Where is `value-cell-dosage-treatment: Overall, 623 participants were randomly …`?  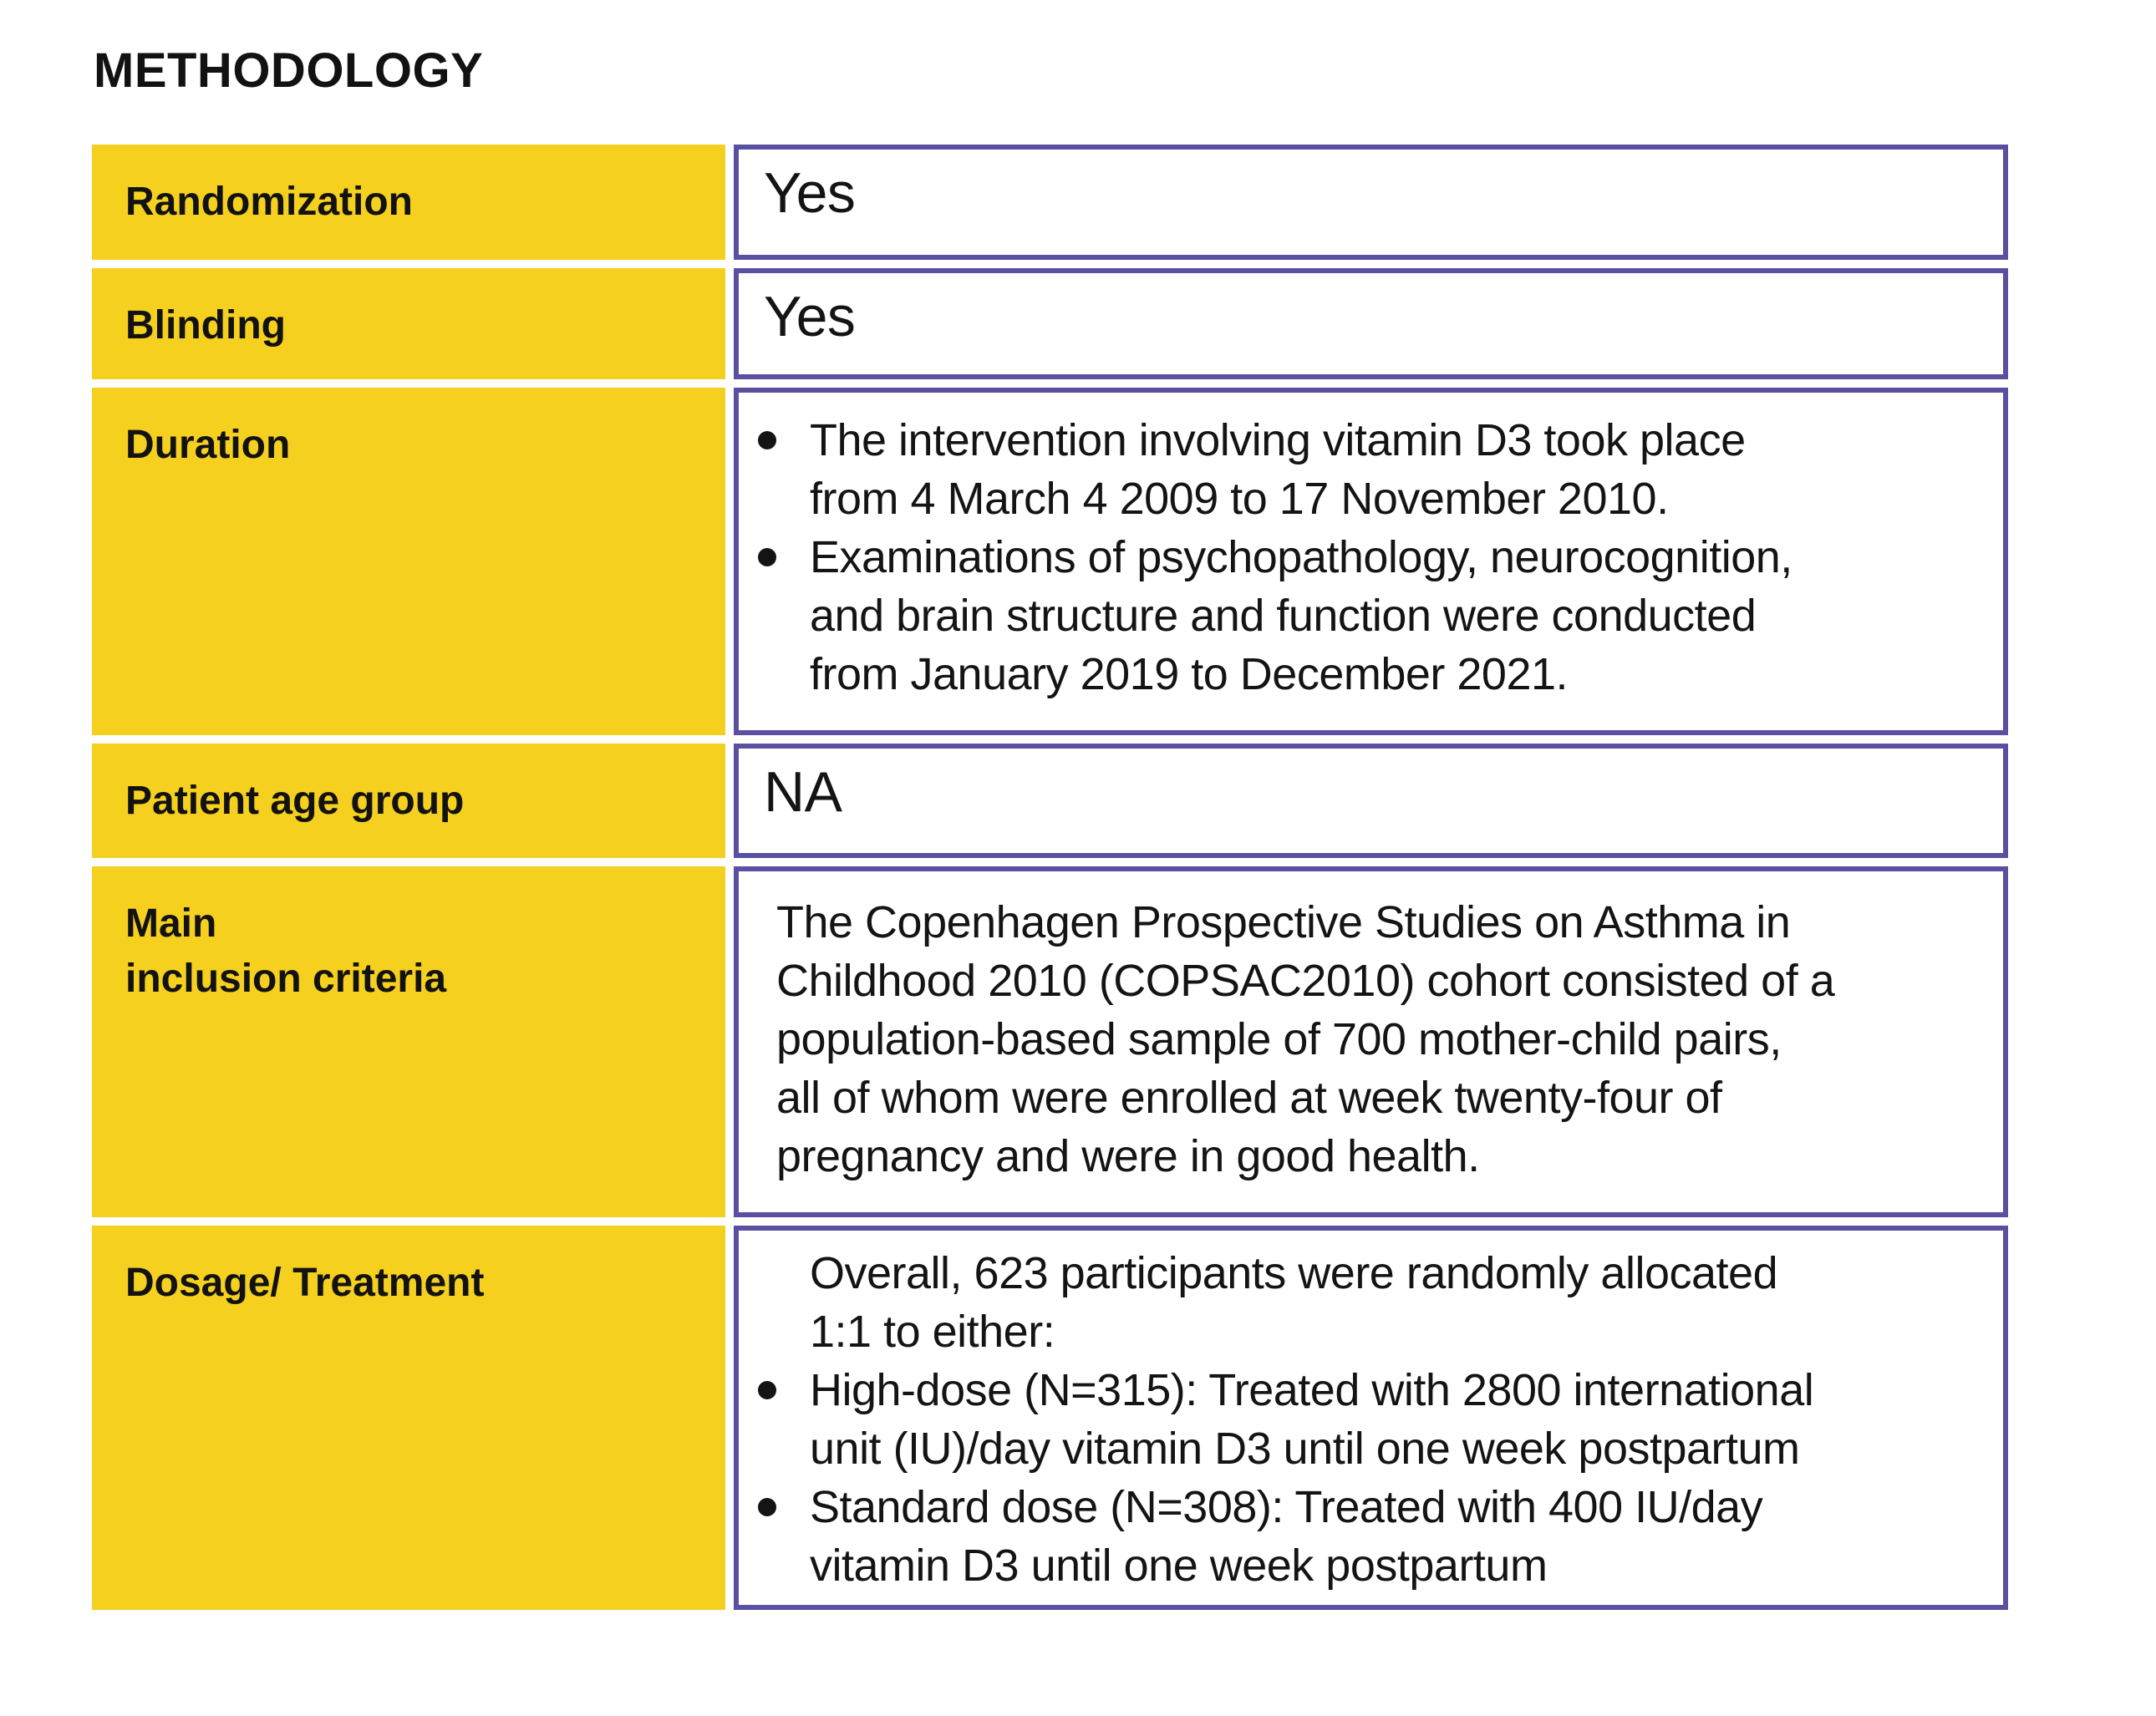
value-cell-dosage-treatment: Overall, 623 participants were randomly … is located at coordinates (1371, 1417).